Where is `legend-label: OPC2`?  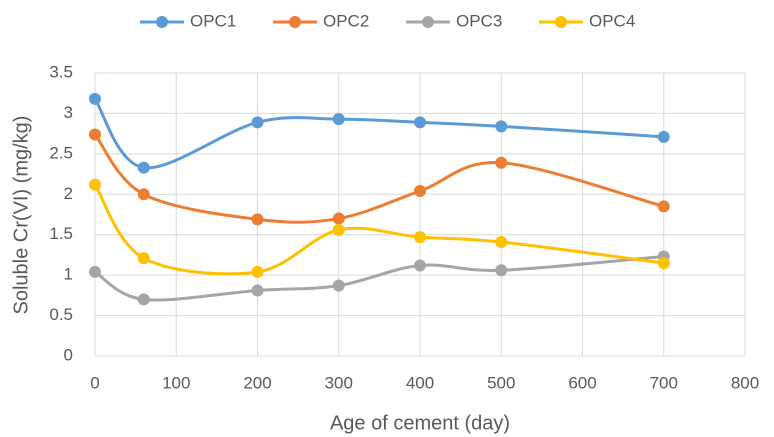 legend-label: OPC2 is located at coordinates (346, 20).